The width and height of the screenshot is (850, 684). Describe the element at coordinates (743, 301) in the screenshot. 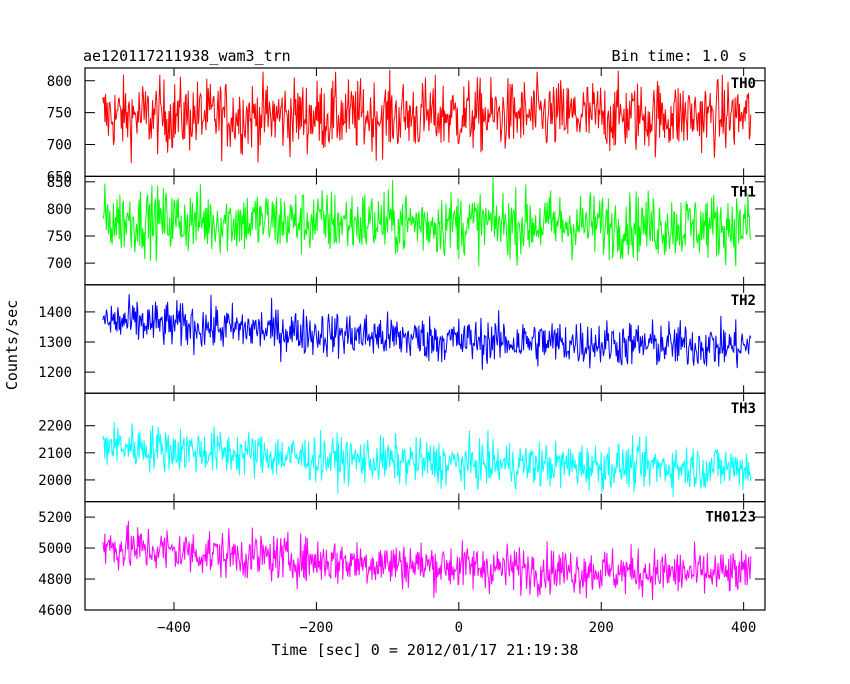

I see `panel-label-th2: TH2` at that location.